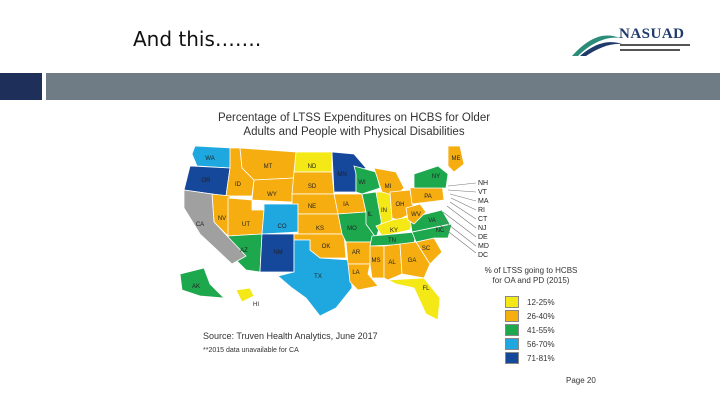 This screenshot has height=405, width=720. I want to click on small-state-label-nj: NJ, so click(482, 228).